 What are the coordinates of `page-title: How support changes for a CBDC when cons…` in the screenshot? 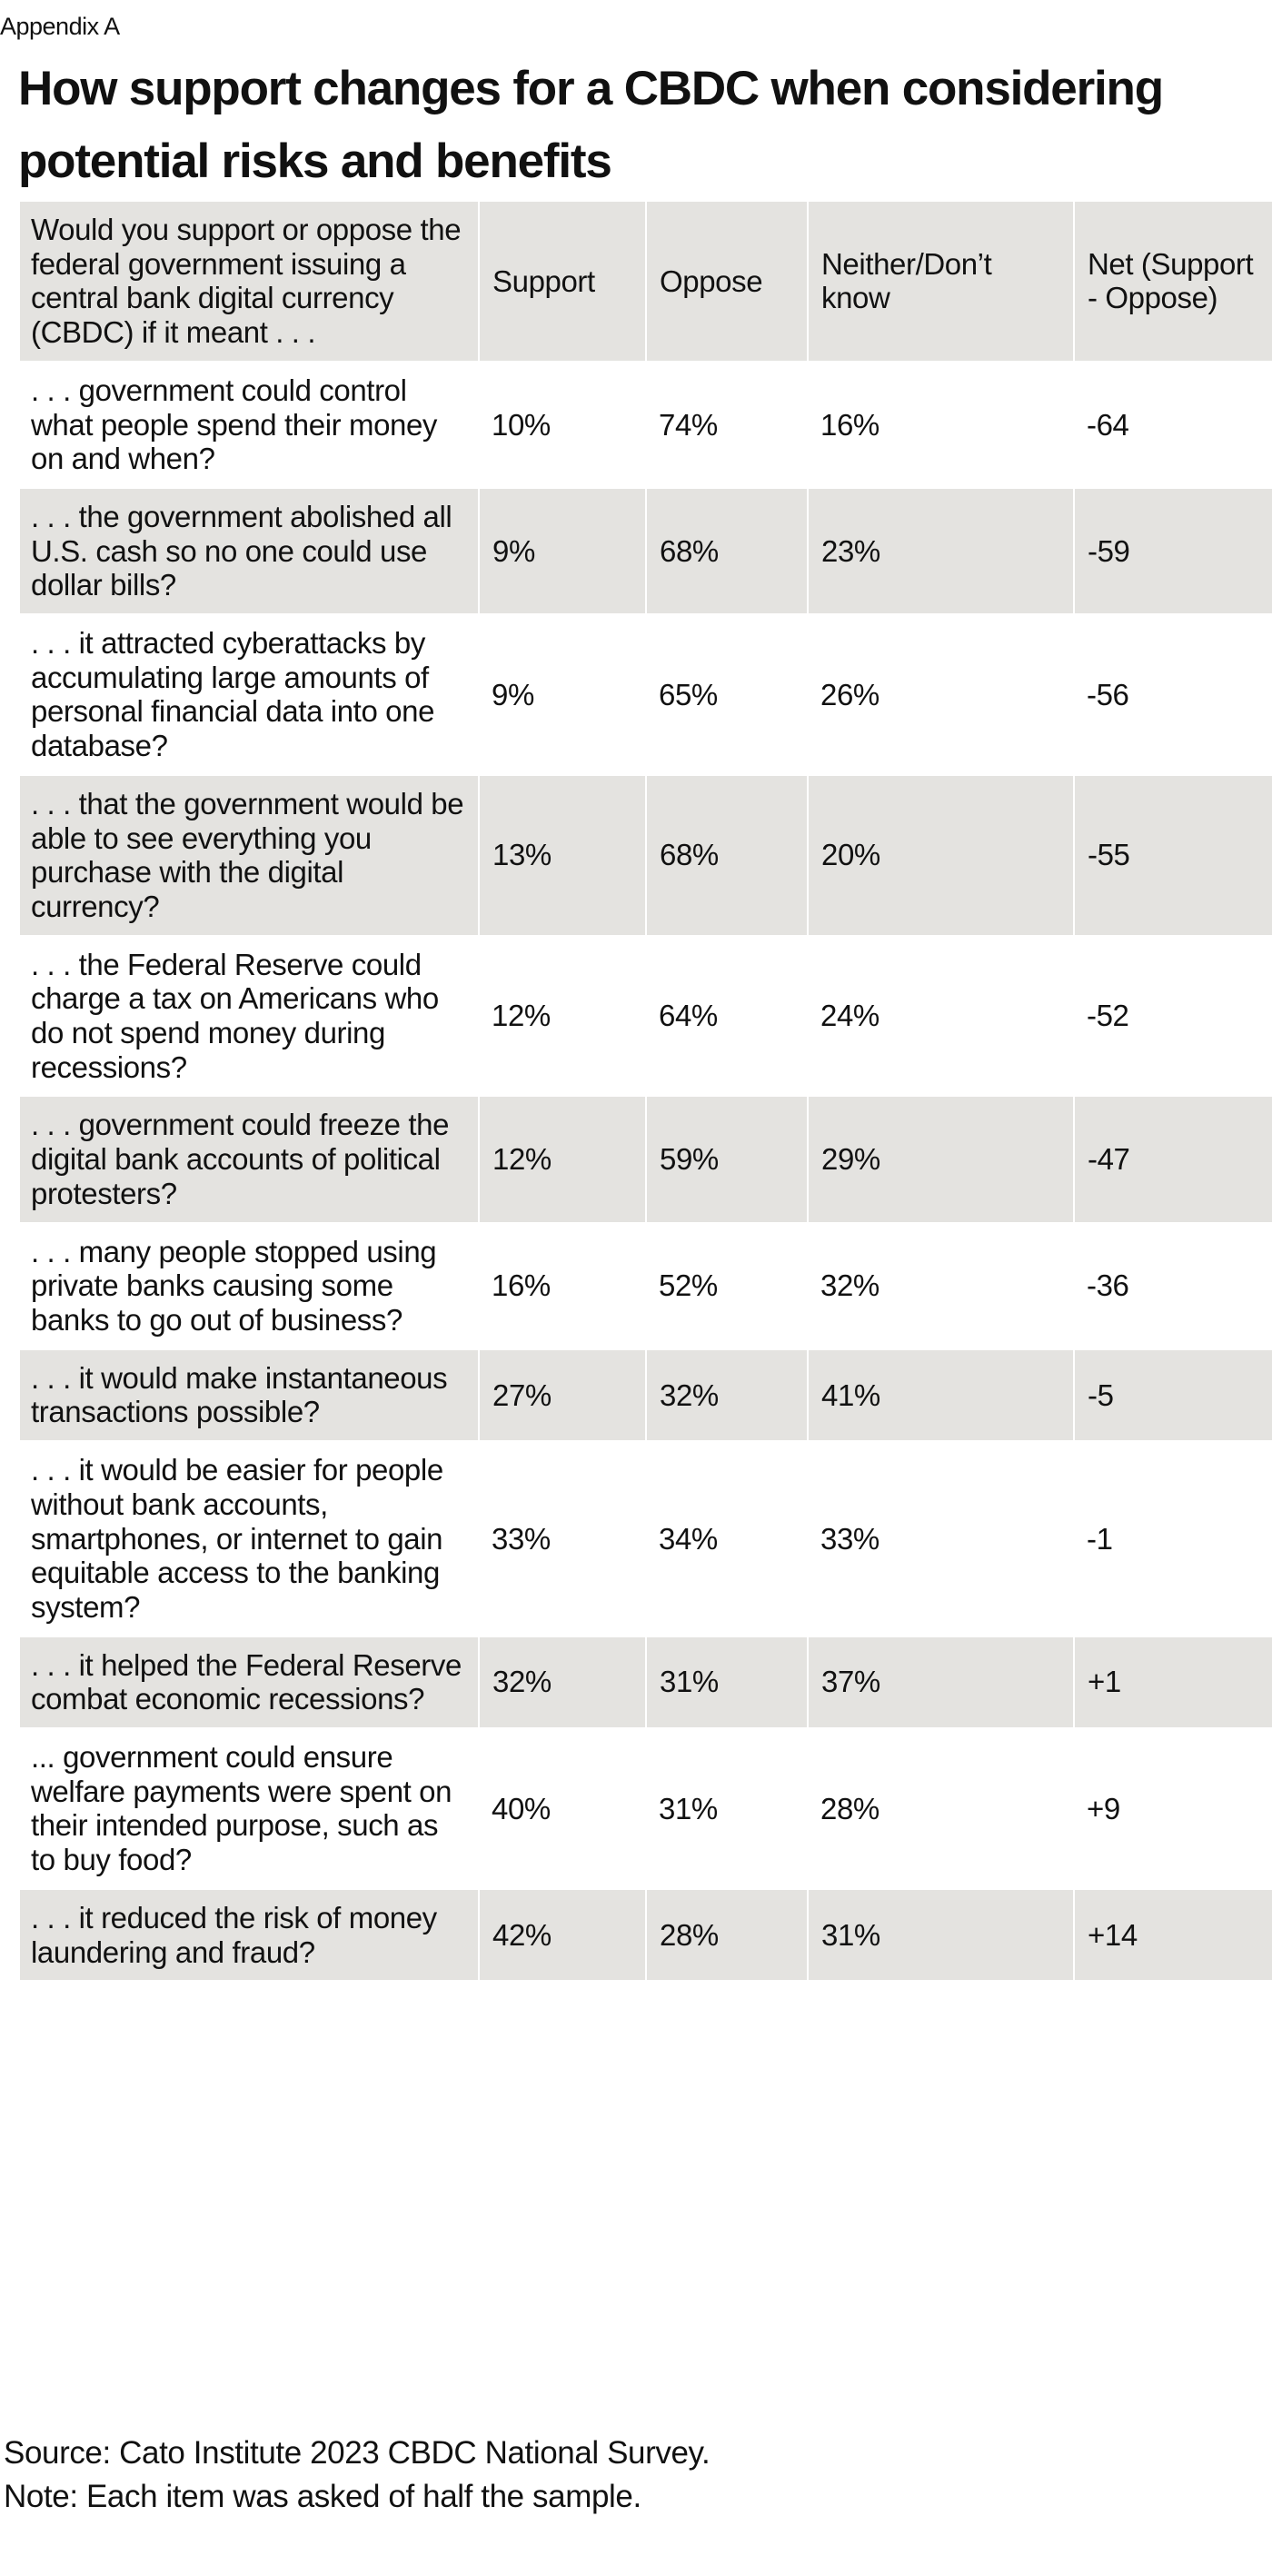 It's located at (591, 125).